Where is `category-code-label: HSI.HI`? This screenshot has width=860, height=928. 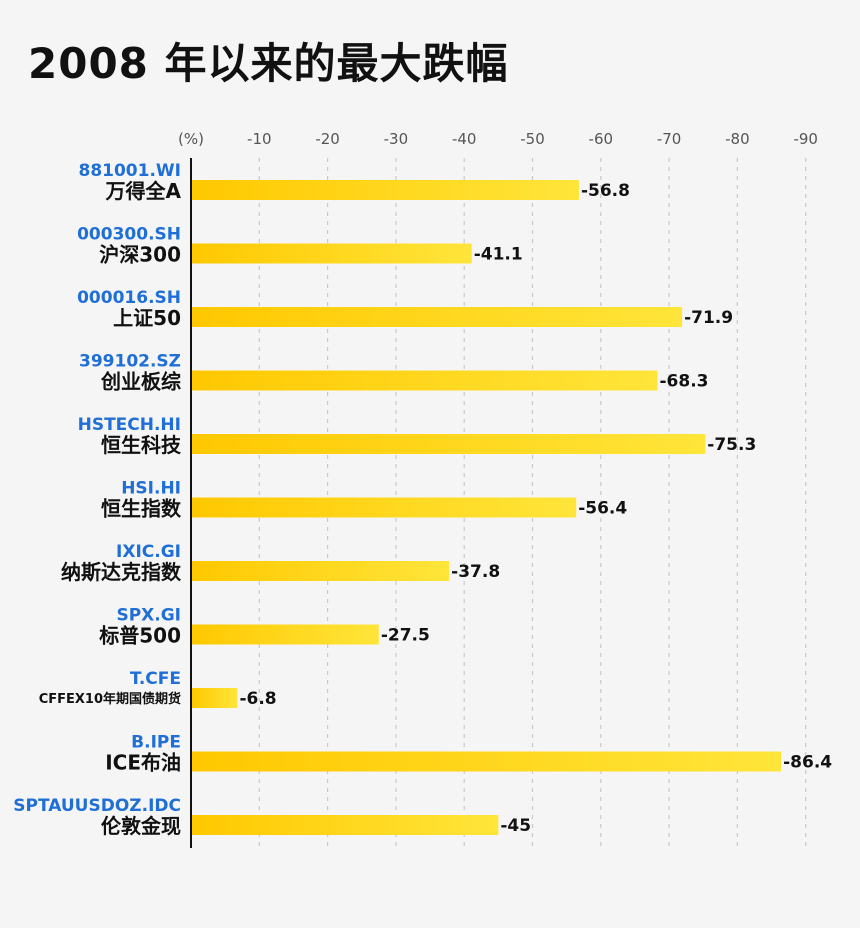 category-code-label: HSI.HI is located at coordinates (151, 489).